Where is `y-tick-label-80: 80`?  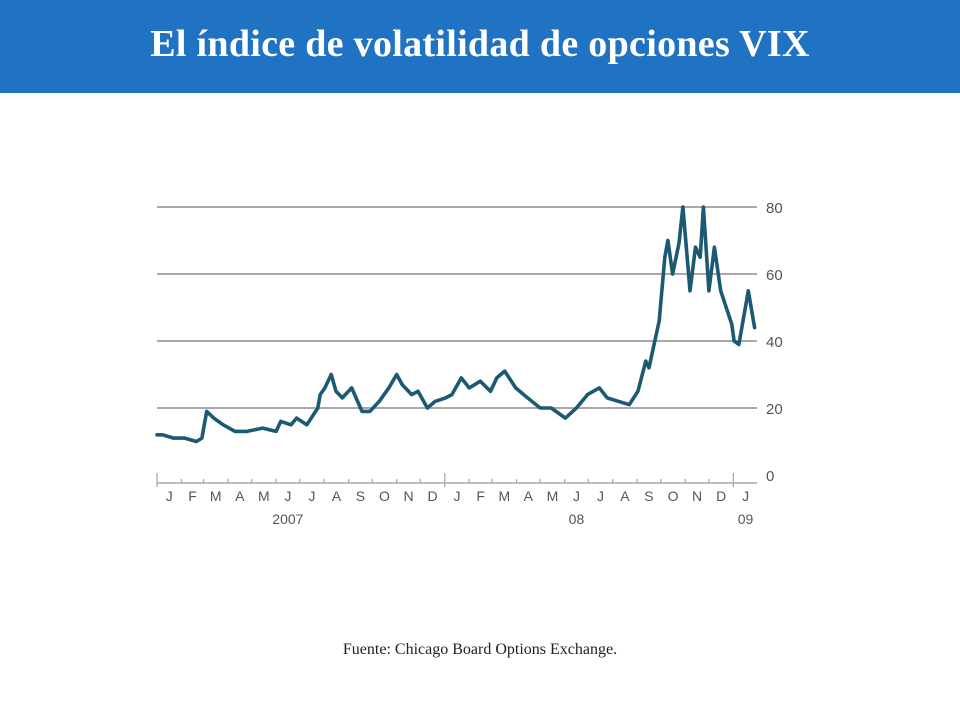 y-tick-label-80: 80 is located at coordinates (774, 208).